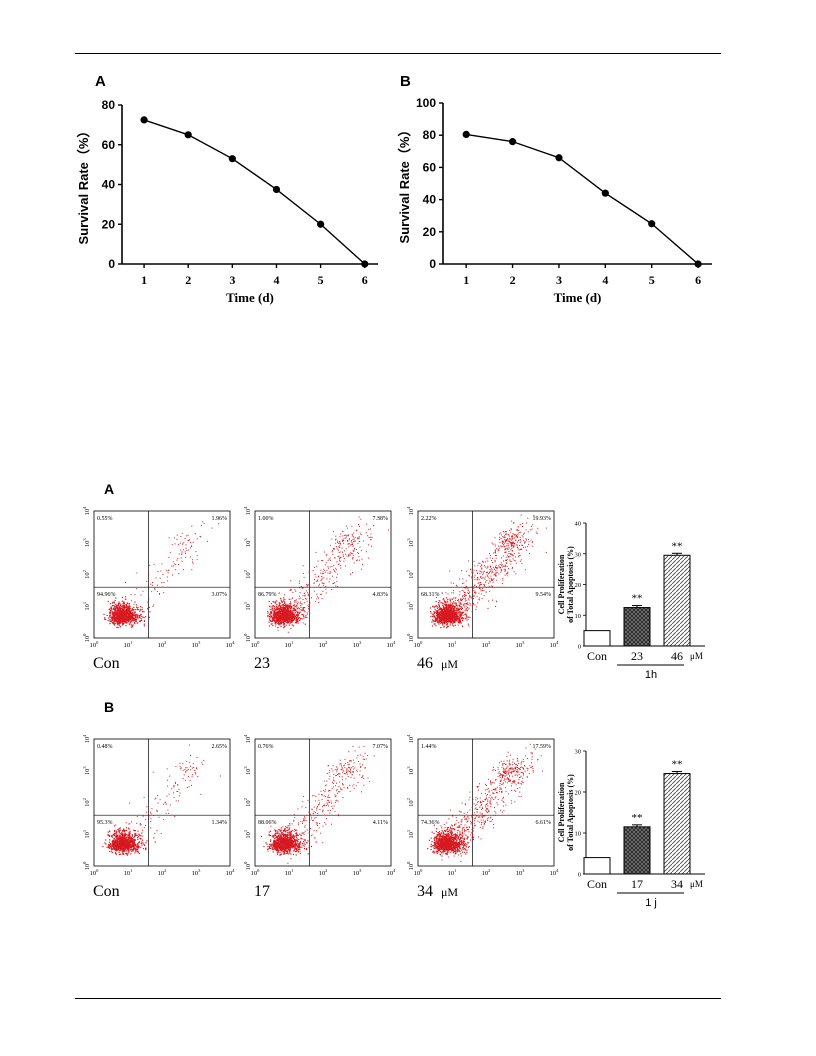  What do you see at coordinates (430, 232) in the screenshot?
I see `y-tick-label: 20` at bounding box center [430, 232].